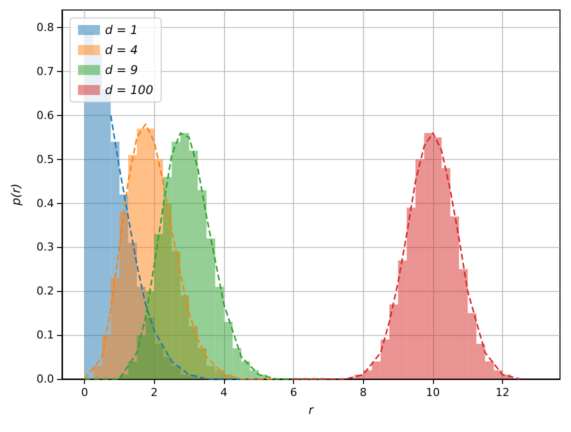 This screenshot has height=432, width=571. Describe the element at coordinates (45, 27) in the screenshot. I see `y-tick-label: 0.8` at that location.